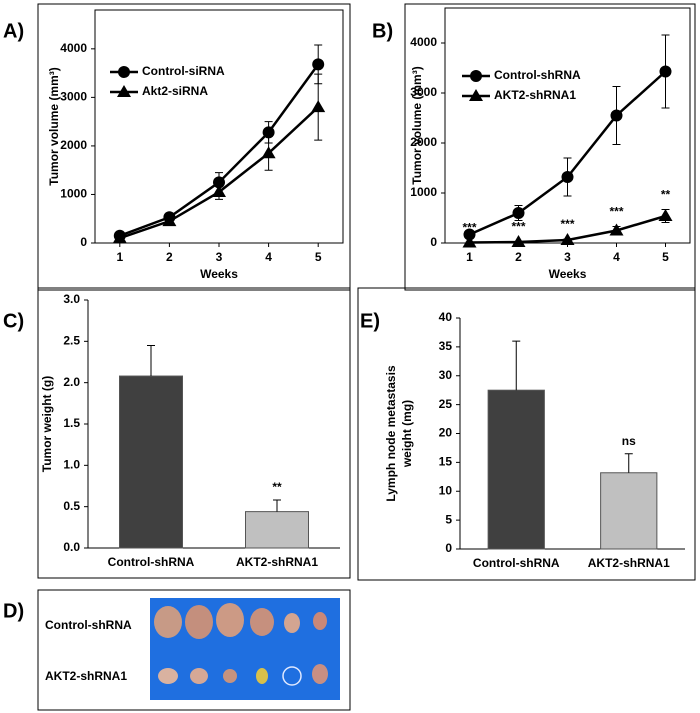 Image resolution: width=700 pixels, height=713 pixels. I want to click on y-tick-label: 25, so click(446, 404).